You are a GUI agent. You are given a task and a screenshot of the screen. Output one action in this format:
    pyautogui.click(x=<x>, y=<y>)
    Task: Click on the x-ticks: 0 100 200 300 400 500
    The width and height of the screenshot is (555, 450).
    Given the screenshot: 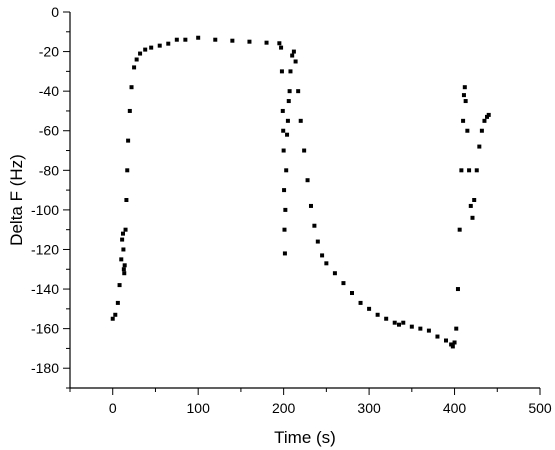 What is the action you would take?
    pyautogui.click(x=310, y=402)
    